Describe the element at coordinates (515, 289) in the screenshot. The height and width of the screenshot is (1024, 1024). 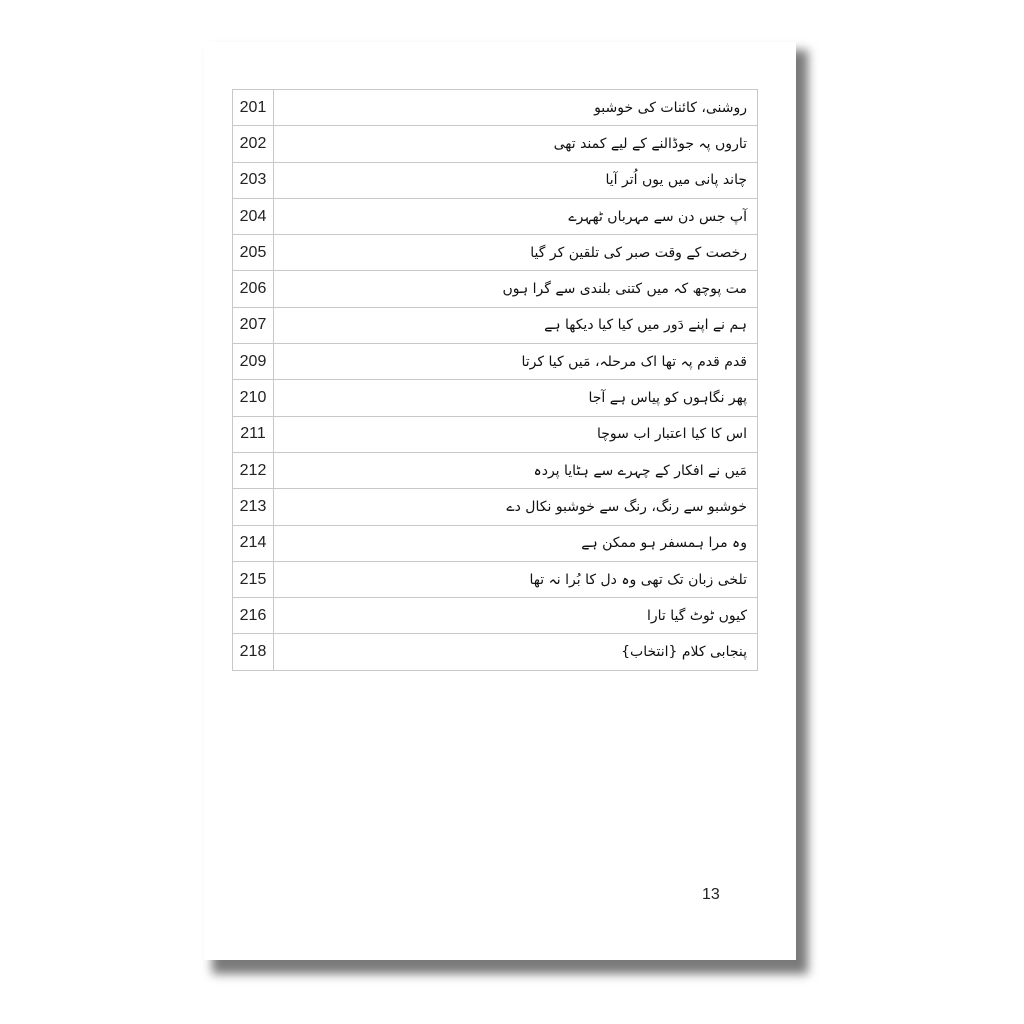
I see `toc-title: مت پوچھ کہ میں کتنی بلندی سے گرا ہوں` at that location.